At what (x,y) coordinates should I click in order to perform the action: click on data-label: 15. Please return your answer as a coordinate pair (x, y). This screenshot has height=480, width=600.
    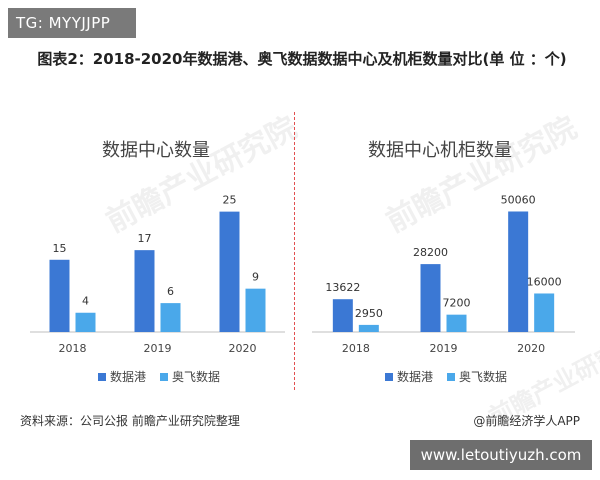
    Looking at the image, I should click on (60, 248).